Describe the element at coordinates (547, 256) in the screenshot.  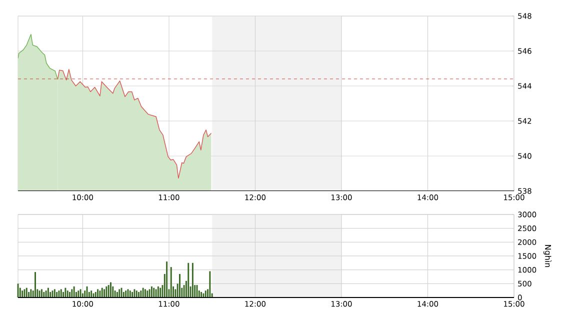
I see `y-axis-title: Nghìn` at that location.